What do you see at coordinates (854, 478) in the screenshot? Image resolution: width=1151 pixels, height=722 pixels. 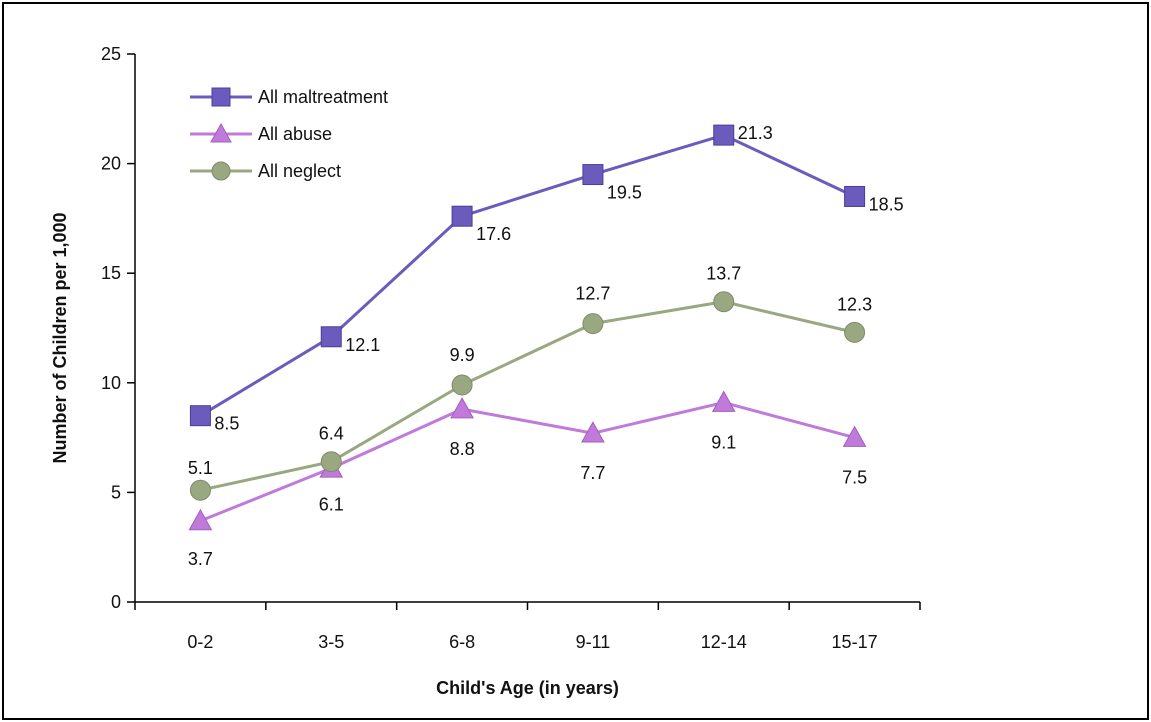 I see `data-label: 7.5` at bounding box center [854, 478].